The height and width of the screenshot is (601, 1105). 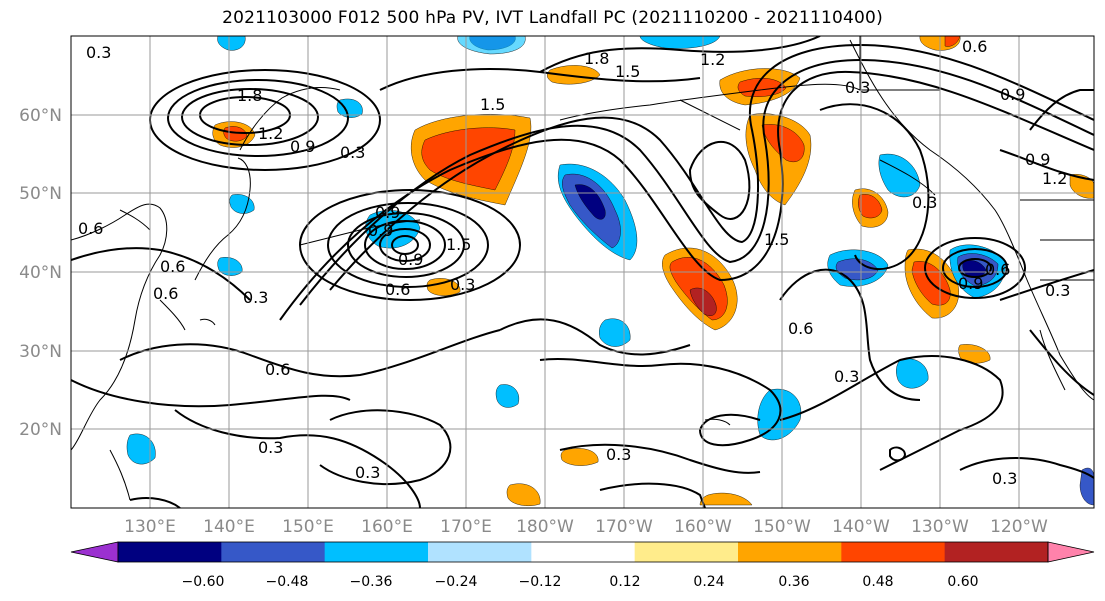 I want to click on lat-label: 30°N, so click(x=40, y=352).